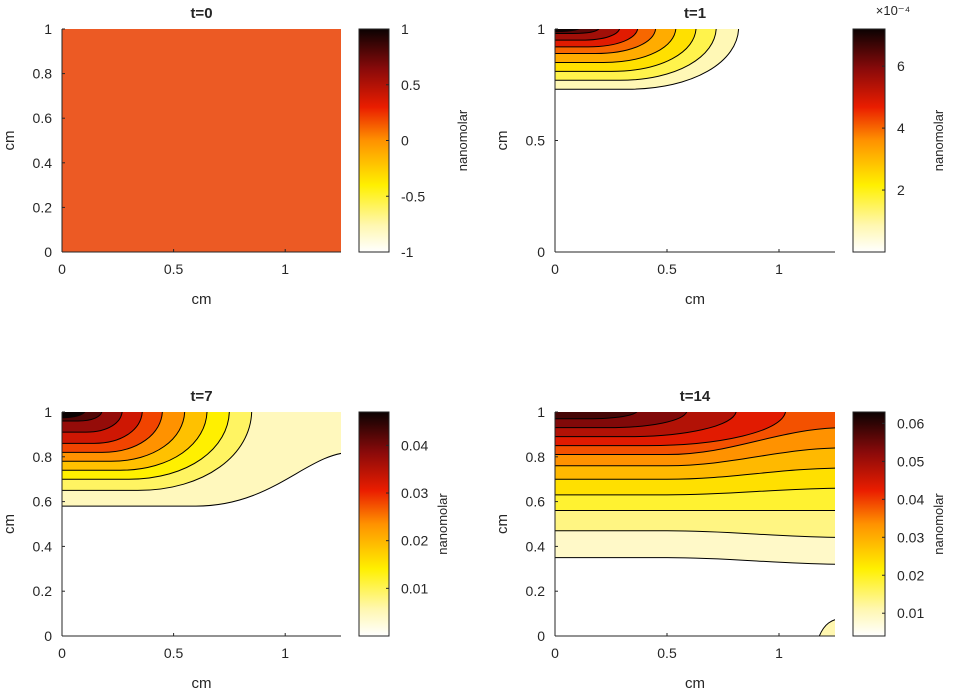 This screenshot has width=965, height=697. I want to click on colorbar-tick-label: 2, so click(901, 190).